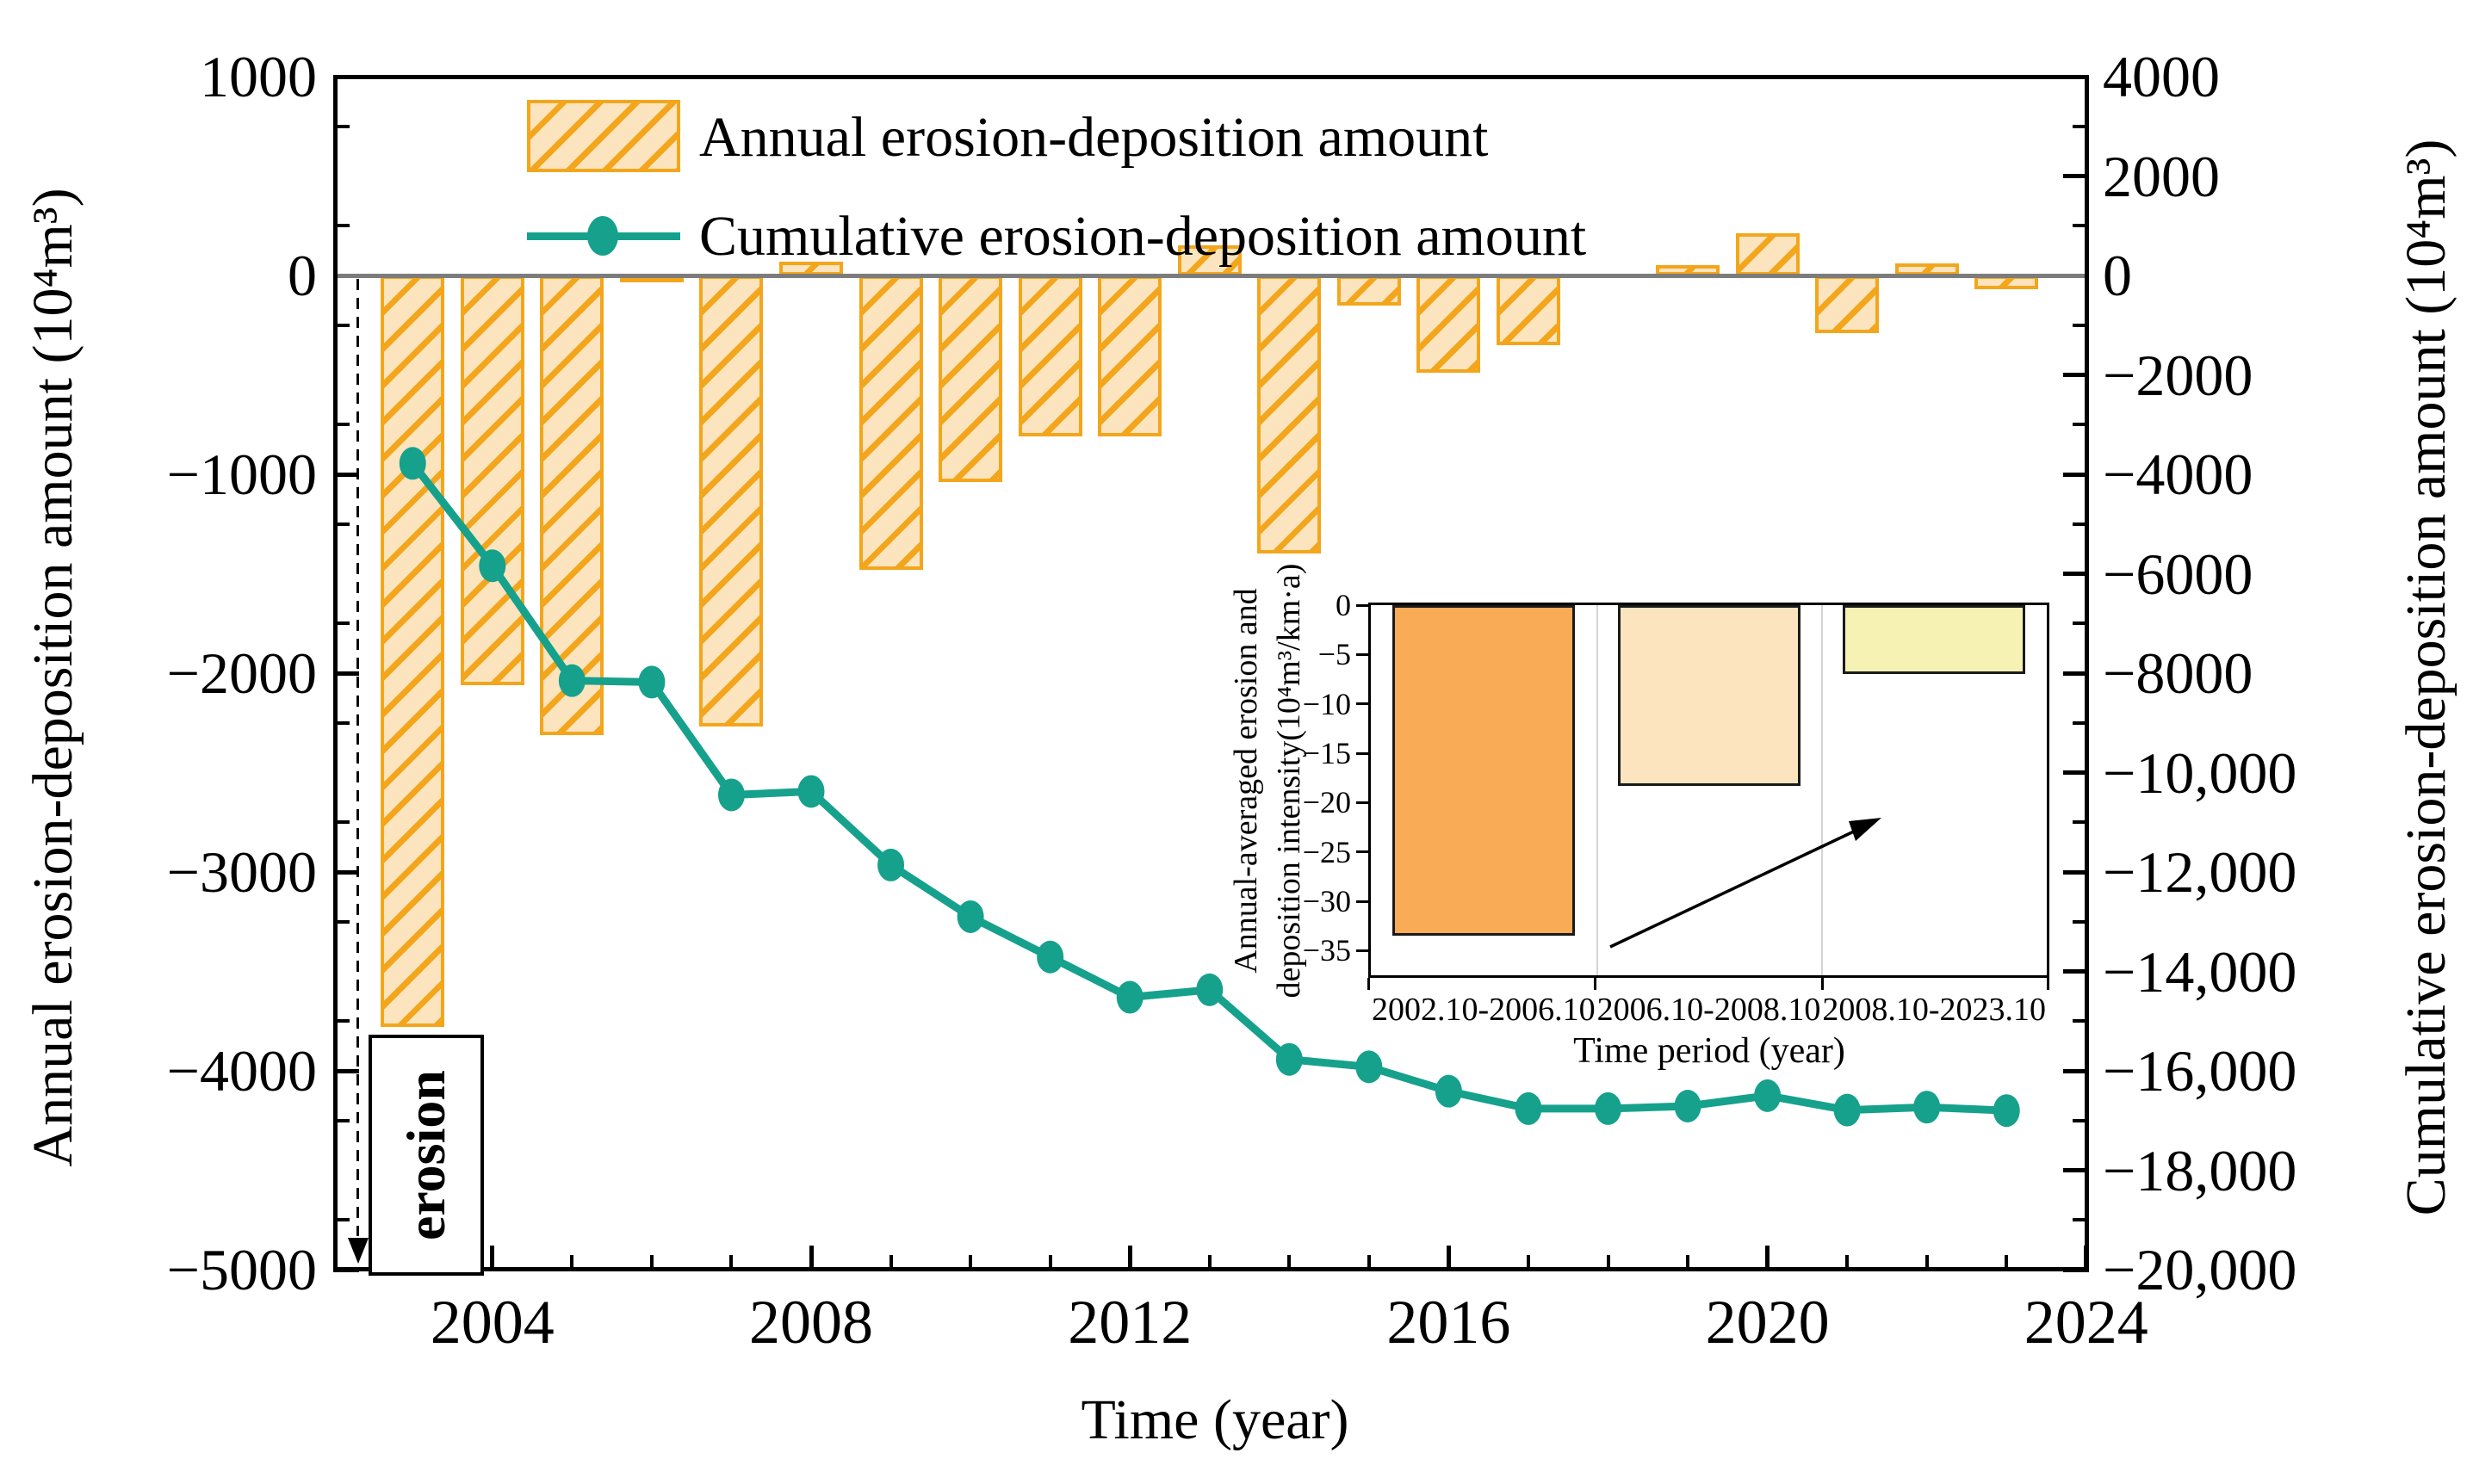  Describe the element at coordinates (357, 757) in the screenshot. I see `erosion-dashed-line` at that location.